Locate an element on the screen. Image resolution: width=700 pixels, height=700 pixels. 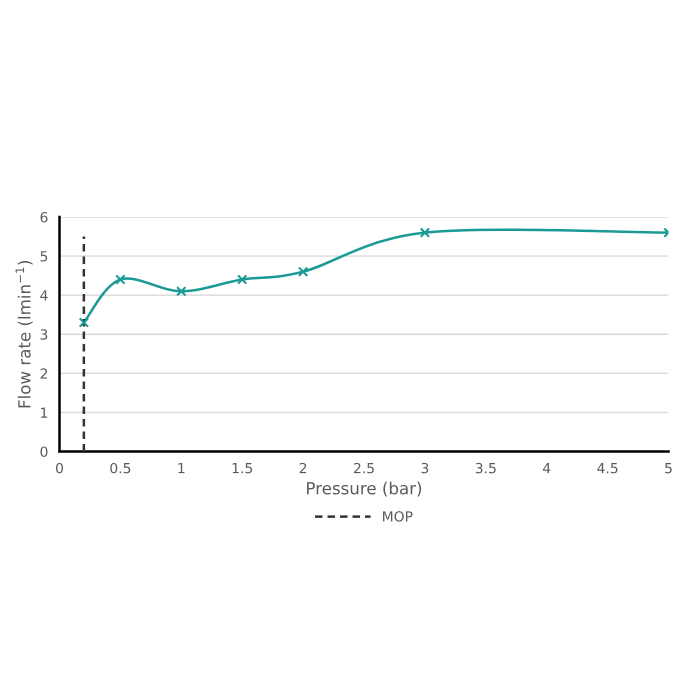
y-tick-label: 6 is located at coordinates (44, 217).